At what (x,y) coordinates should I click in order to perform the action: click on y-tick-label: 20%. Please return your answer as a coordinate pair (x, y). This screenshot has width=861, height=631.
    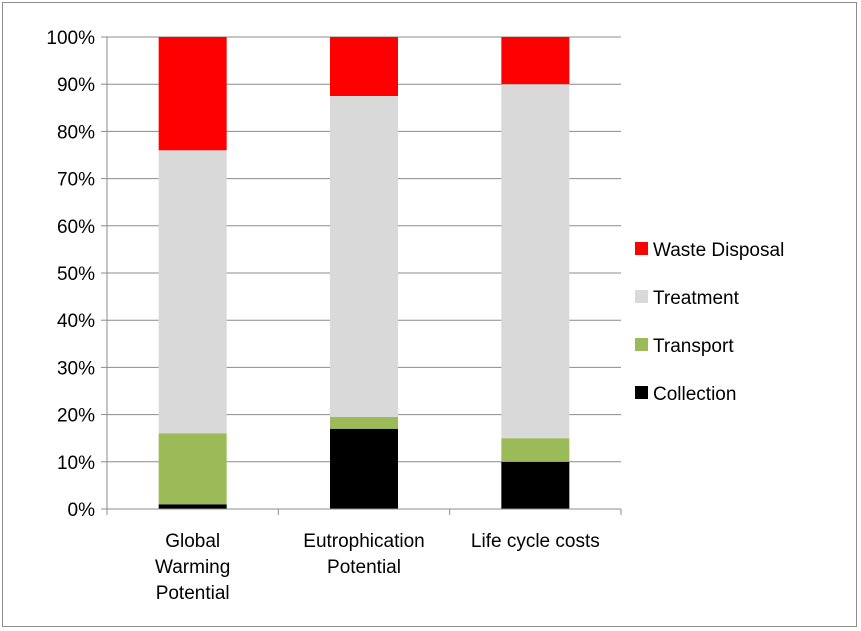
    Looking at the image, I should click on (76, 416).